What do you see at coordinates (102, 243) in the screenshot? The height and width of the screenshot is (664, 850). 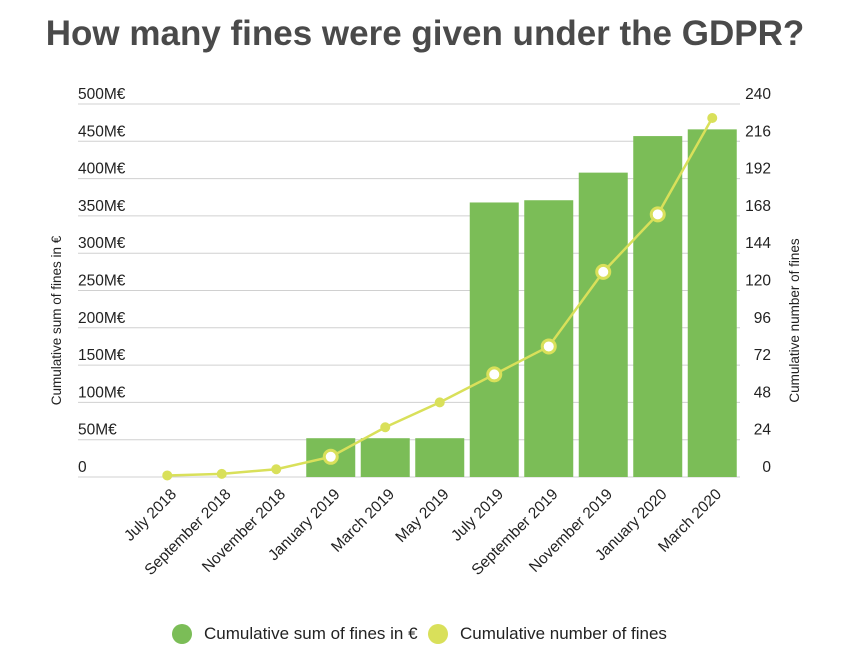 I see `y-left-tick-label: 300M€` at bounding box center [102, 243].